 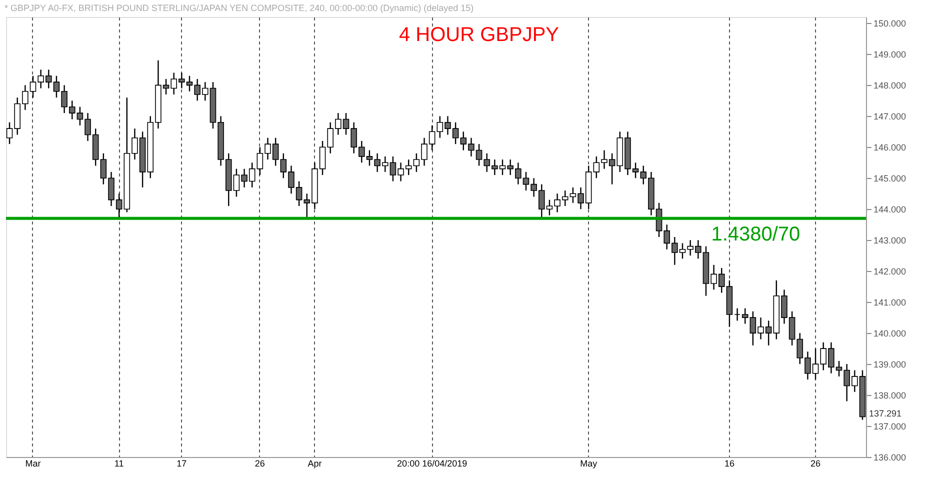 I want to click on text: 137.291, so click(x=885, y=413).